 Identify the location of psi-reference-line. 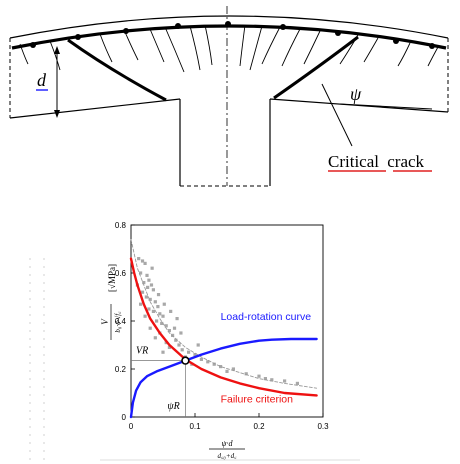
(386, 106).